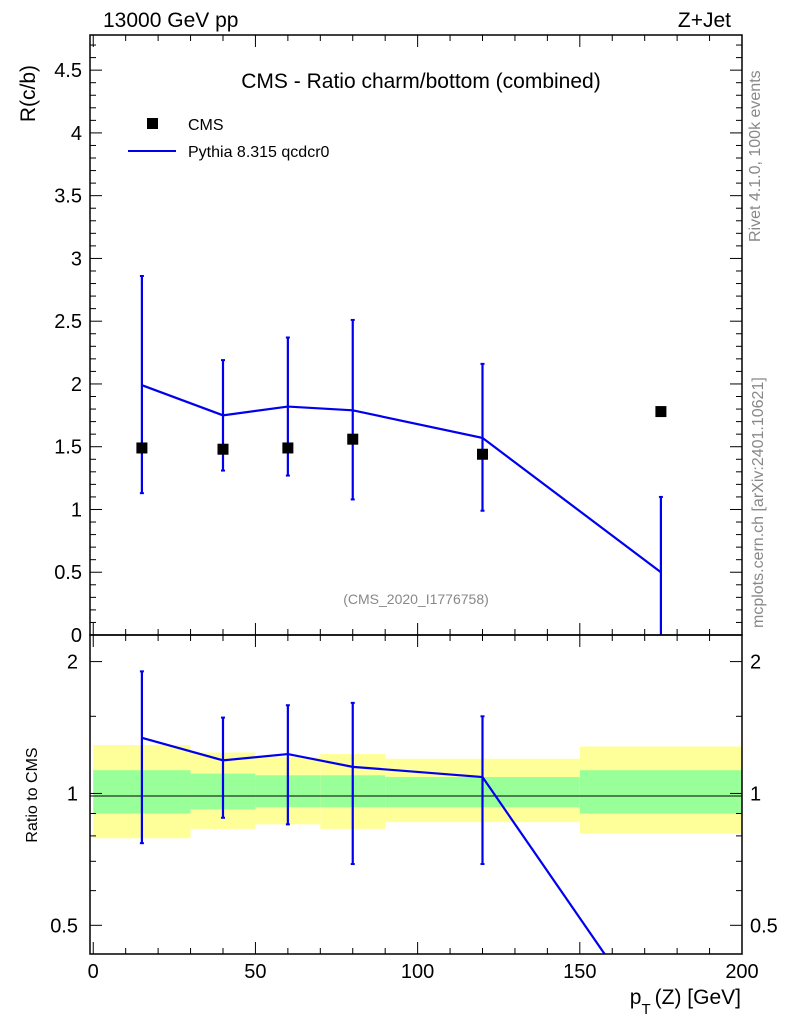 The image size is (786, 1024). Describe the element at coordinates (660, 792) in the screenshot. I see `ratio-band-inner` at that location.